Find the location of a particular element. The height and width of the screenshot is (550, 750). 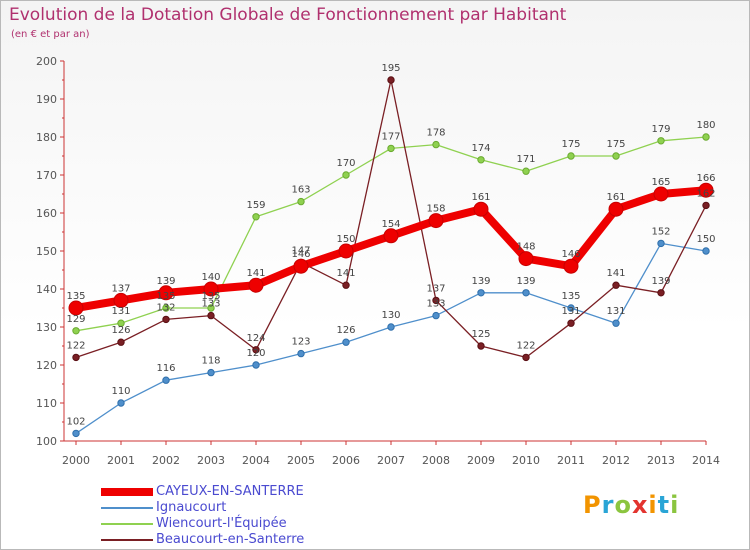

x-tick-label: 2001 is located at coordinates (121, 460).